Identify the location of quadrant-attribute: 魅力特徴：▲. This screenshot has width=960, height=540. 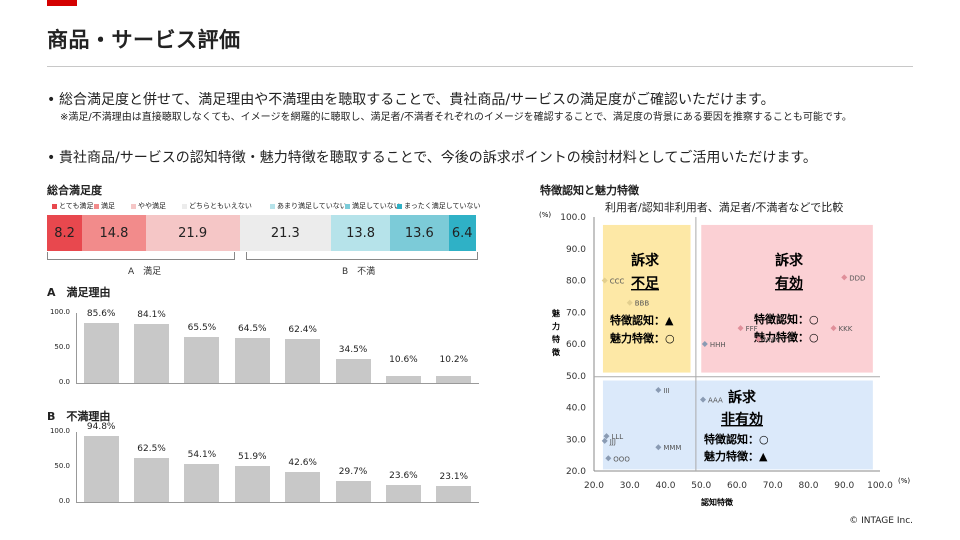
(736, 456).